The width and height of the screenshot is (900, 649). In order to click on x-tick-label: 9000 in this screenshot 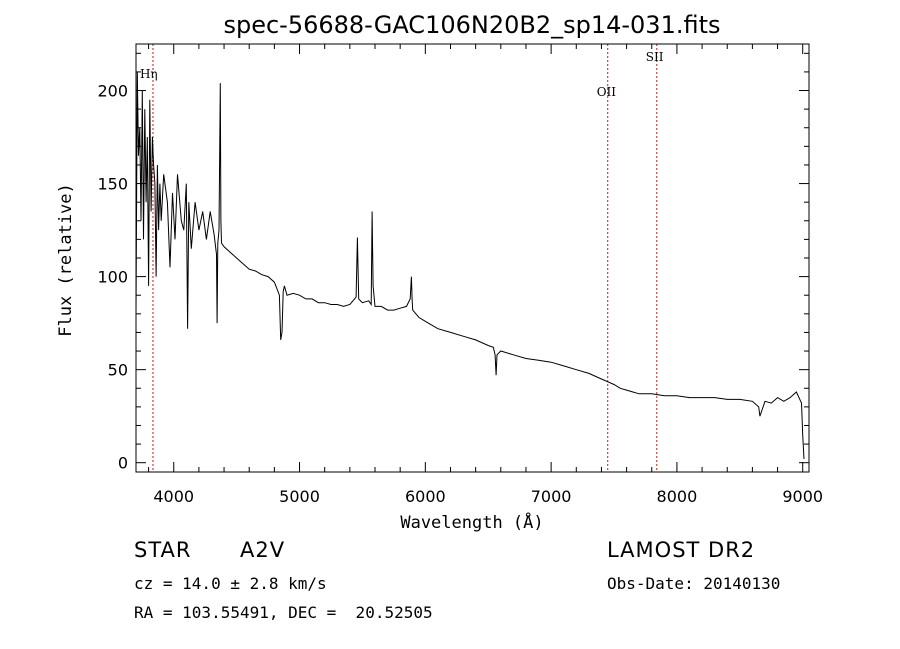, I will do `click(802, 496)`.